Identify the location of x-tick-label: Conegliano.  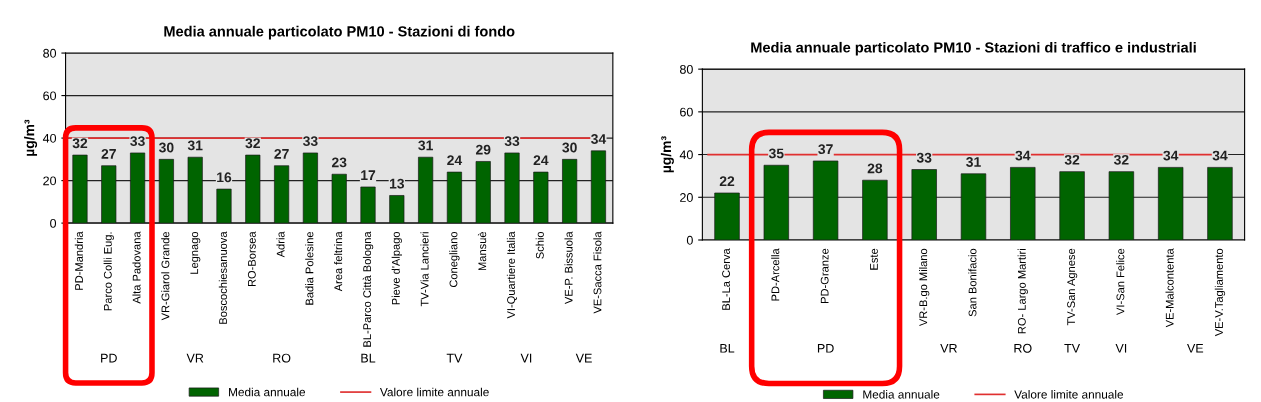
(454, 259).